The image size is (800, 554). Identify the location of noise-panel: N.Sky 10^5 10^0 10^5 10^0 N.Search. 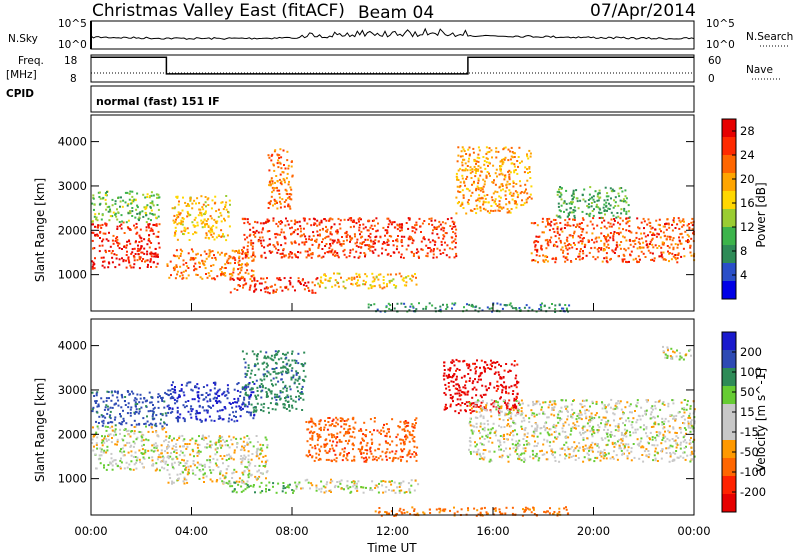
(400, 34).